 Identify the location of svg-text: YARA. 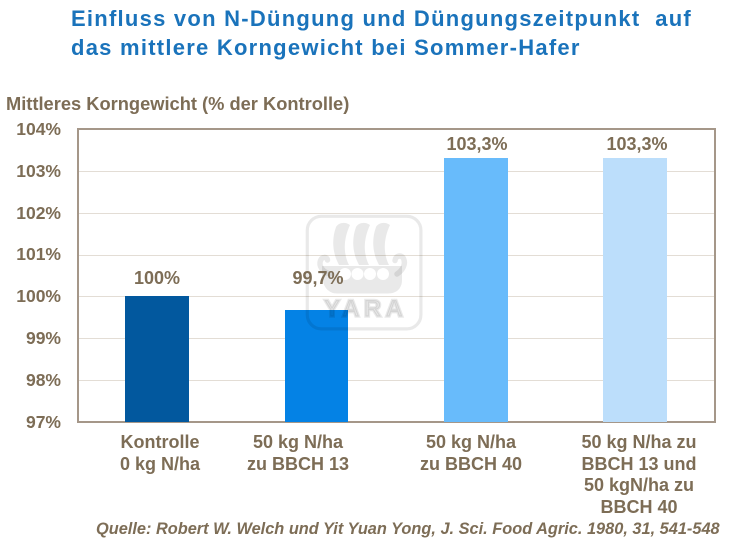
(365, 309).